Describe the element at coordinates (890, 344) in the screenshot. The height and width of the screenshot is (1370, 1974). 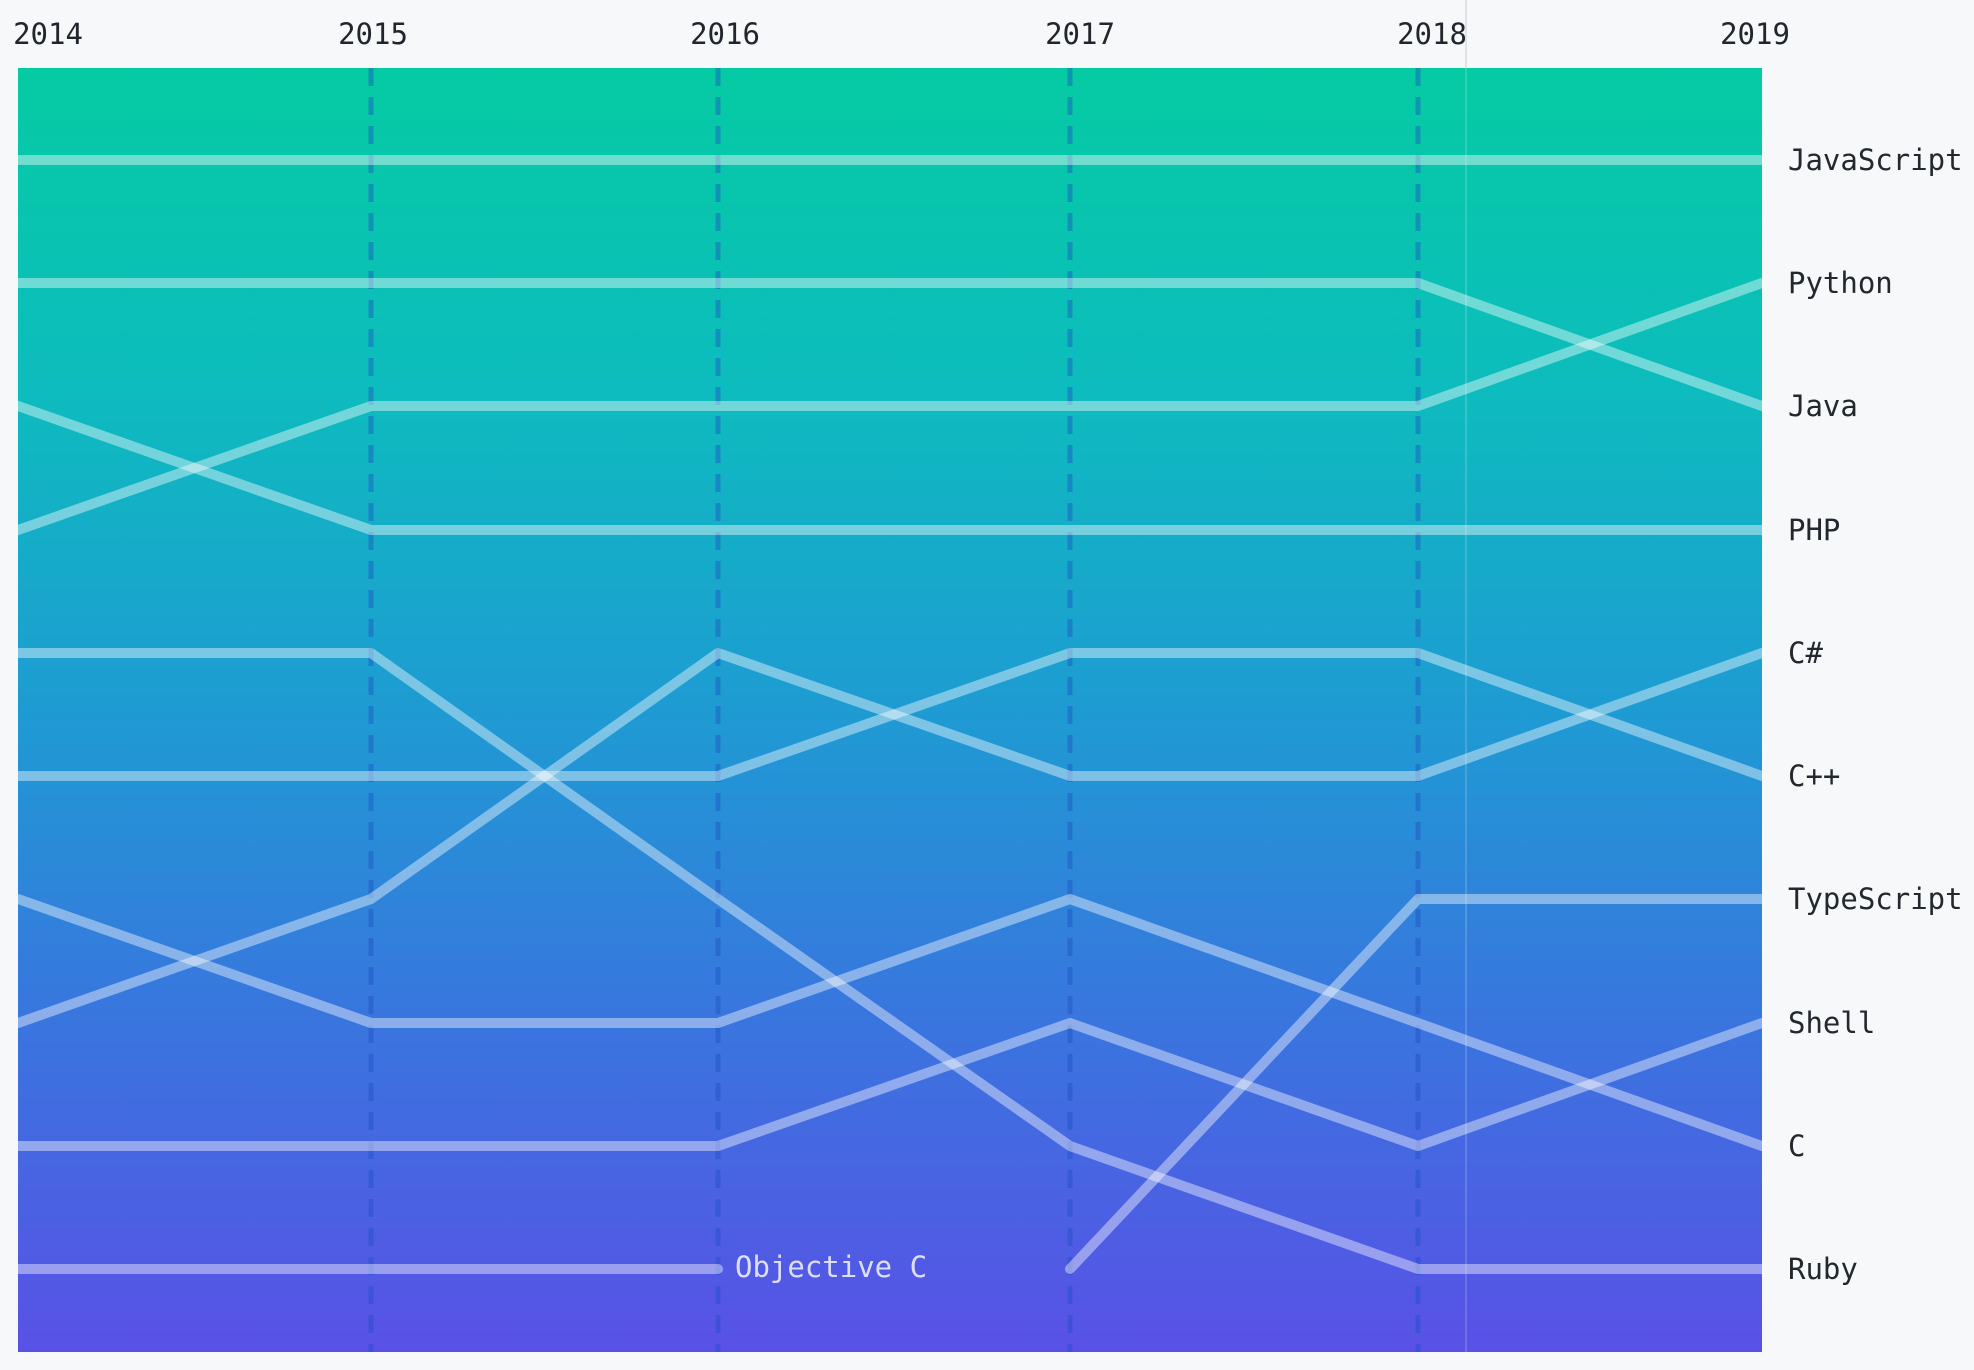
I see `rank-line-java` at that location.